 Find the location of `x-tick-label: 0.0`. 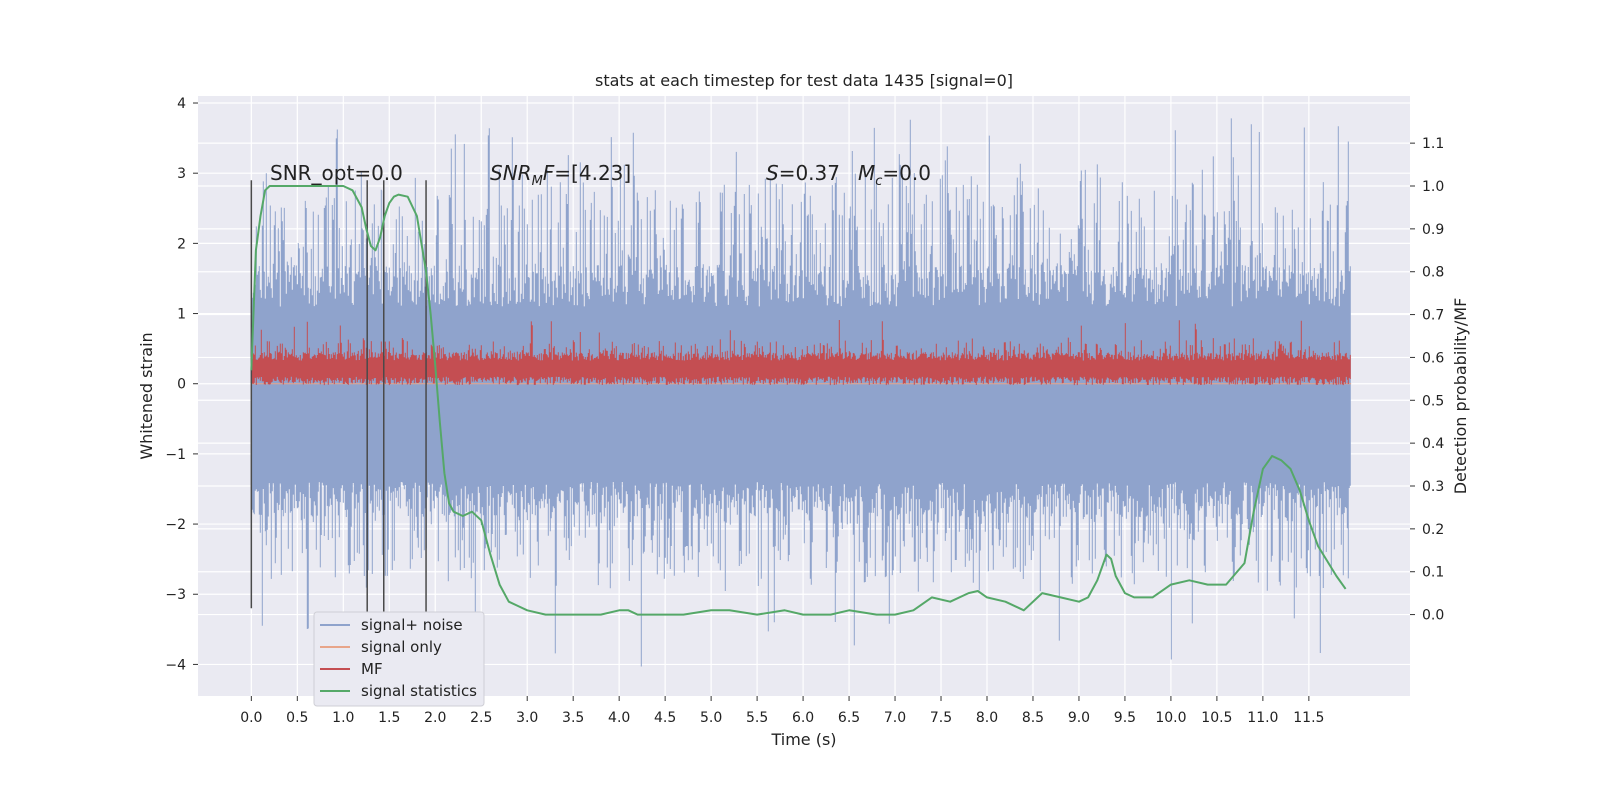

x-tick-label: 0.0 is located at coordinates (251, 718).